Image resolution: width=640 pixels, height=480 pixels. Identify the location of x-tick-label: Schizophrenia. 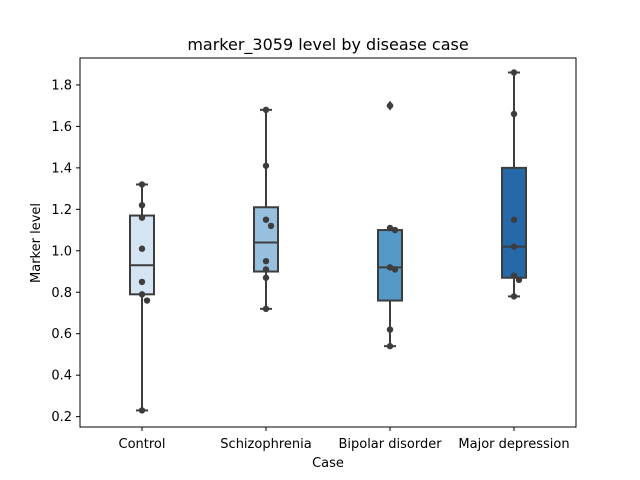
(265, 444).